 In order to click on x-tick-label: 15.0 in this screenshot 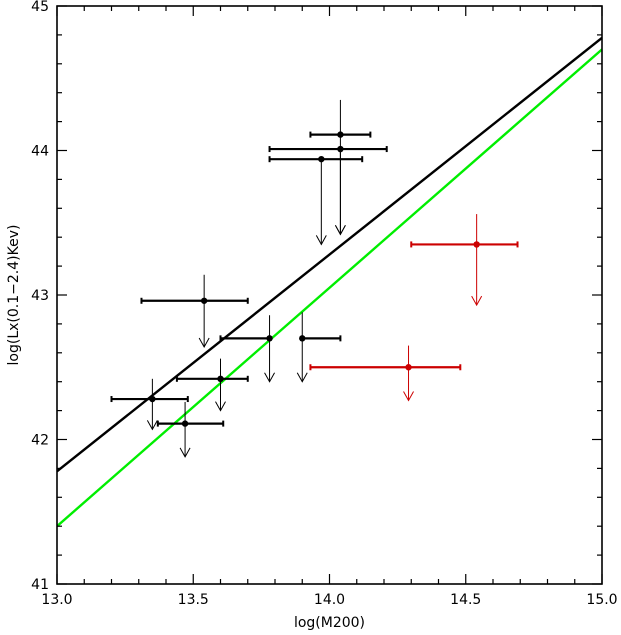, I will do `click(601, 600)`.